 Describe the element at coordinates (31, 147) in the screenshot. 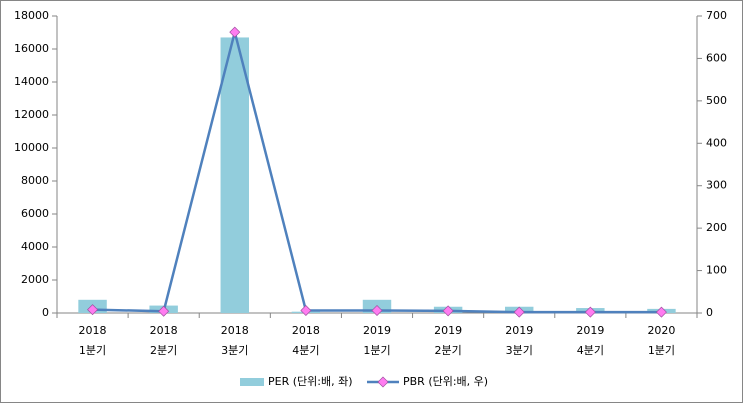

I see `y-tick-label: 10000` at that location.